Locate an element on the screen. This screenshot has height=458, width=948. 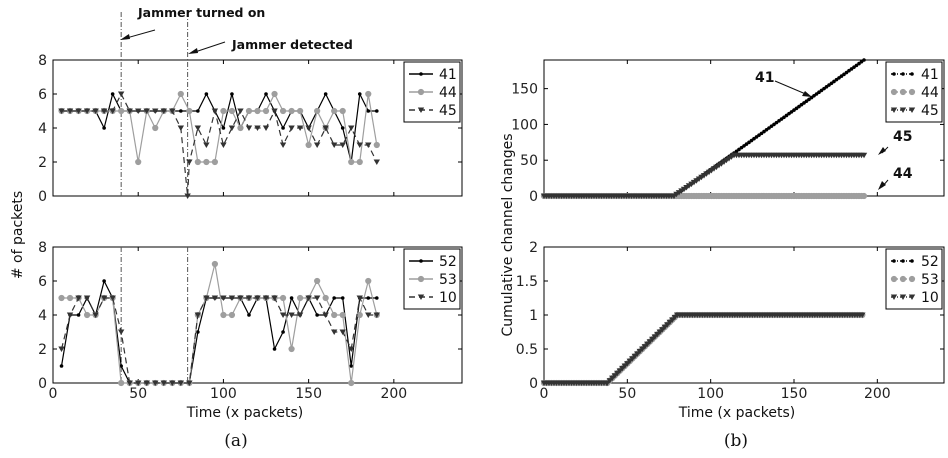
y-tick-label: 4 is located at coordinates (42, 316).